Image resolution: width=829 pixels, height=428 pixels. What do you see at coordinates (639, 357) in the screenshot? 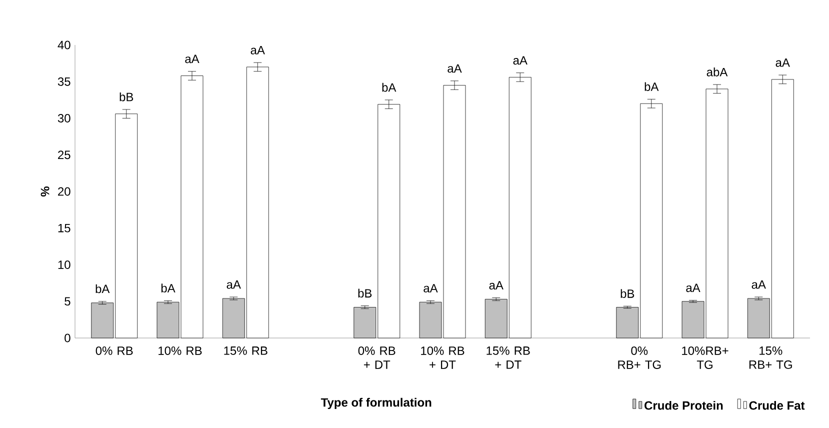
I see `x-tick-label: 0% RB+ TG` at bounding box center [639, 357].